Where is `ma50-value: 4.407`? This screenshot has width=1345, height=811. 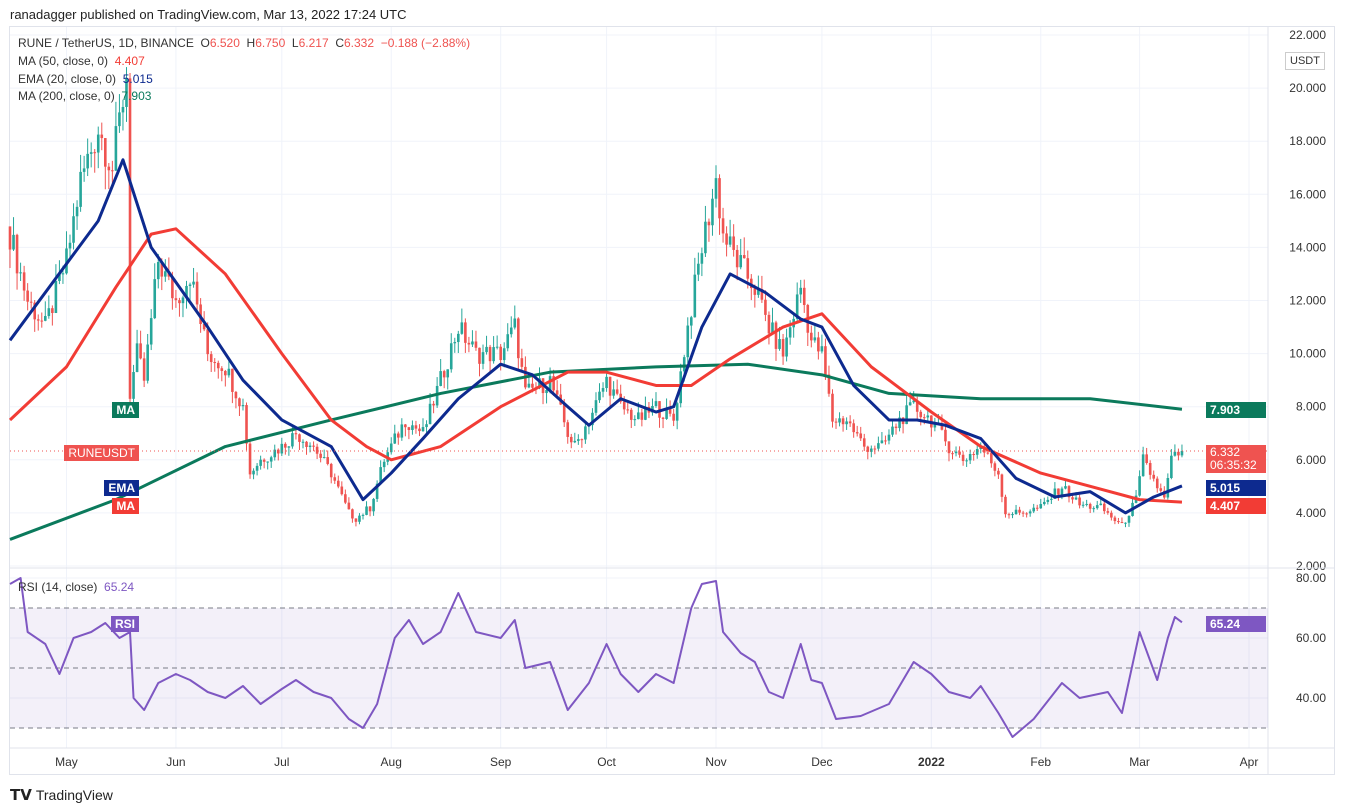
ma50-value: 4.407 is located at coordinates (129, 61).